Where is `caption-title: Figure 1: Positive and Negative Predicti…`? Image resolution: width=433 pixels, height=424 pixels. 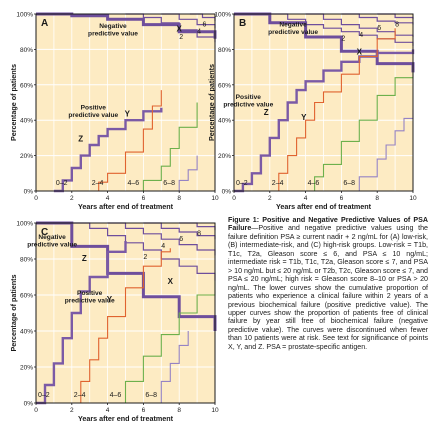
caption-title: Figure 1: Positive and Negative Predicti… is located at coordinates (328, 224).